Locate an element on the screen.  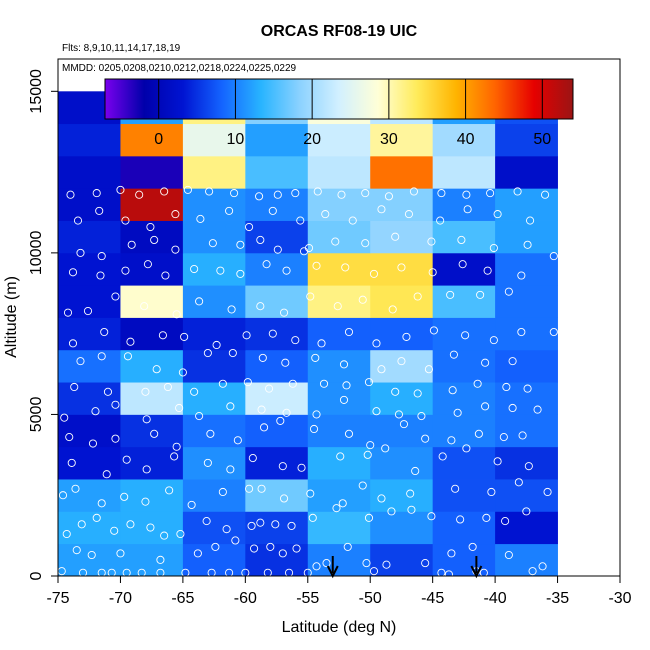
colorbar is located at coordinates (339, 99).